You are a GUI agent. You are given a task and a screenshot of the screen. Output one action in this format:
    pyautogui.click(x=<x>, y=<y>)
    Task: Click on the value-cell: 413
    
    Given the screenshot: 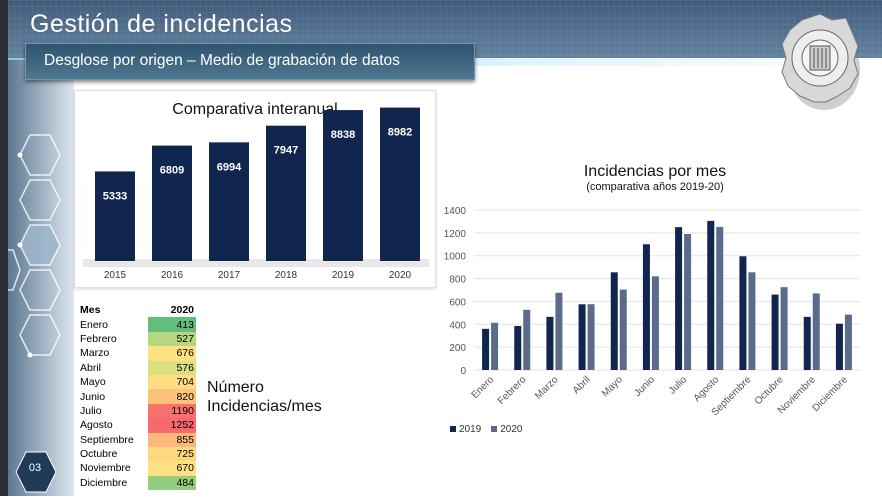 What is the action you would take?
    pyautogui.click(x=172, y=324)
    